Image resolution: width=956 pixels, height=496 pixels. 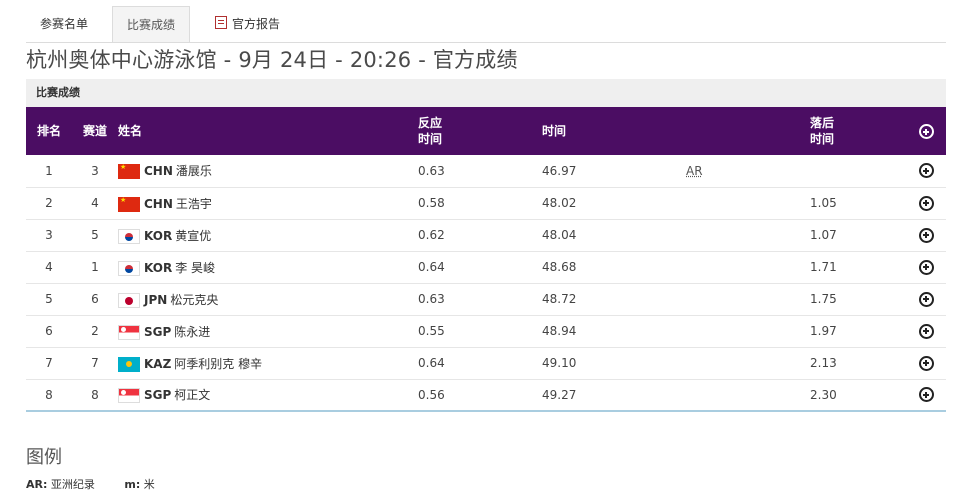 I want to click on reaction-time-cell: 0.63, so click(x=431, y=170).